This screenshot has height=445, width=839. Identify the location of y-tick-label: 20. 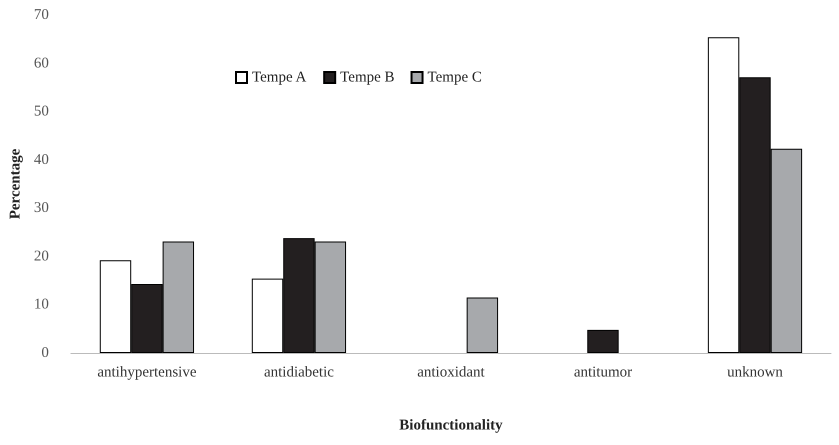
(41, 256).